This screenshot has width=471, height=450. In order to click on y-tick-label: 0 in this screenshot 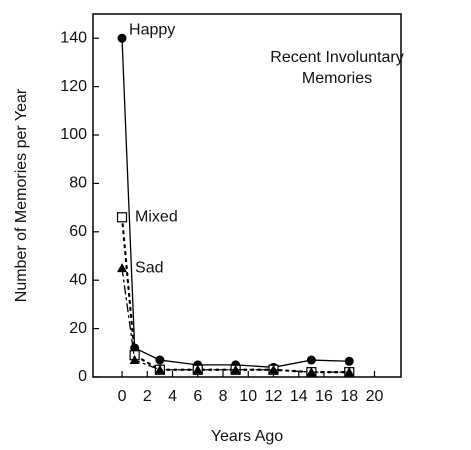, I will do `click(82, 376)`.